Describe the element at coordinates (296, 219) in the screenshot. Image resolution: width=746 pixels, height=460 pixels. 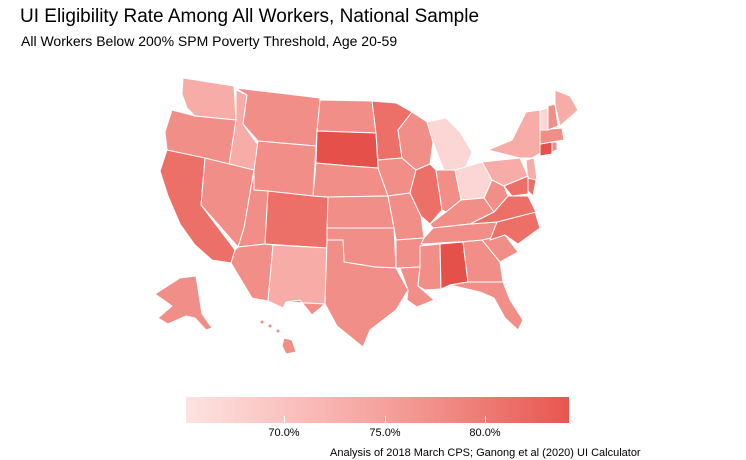
I see `state-CO` at that location.